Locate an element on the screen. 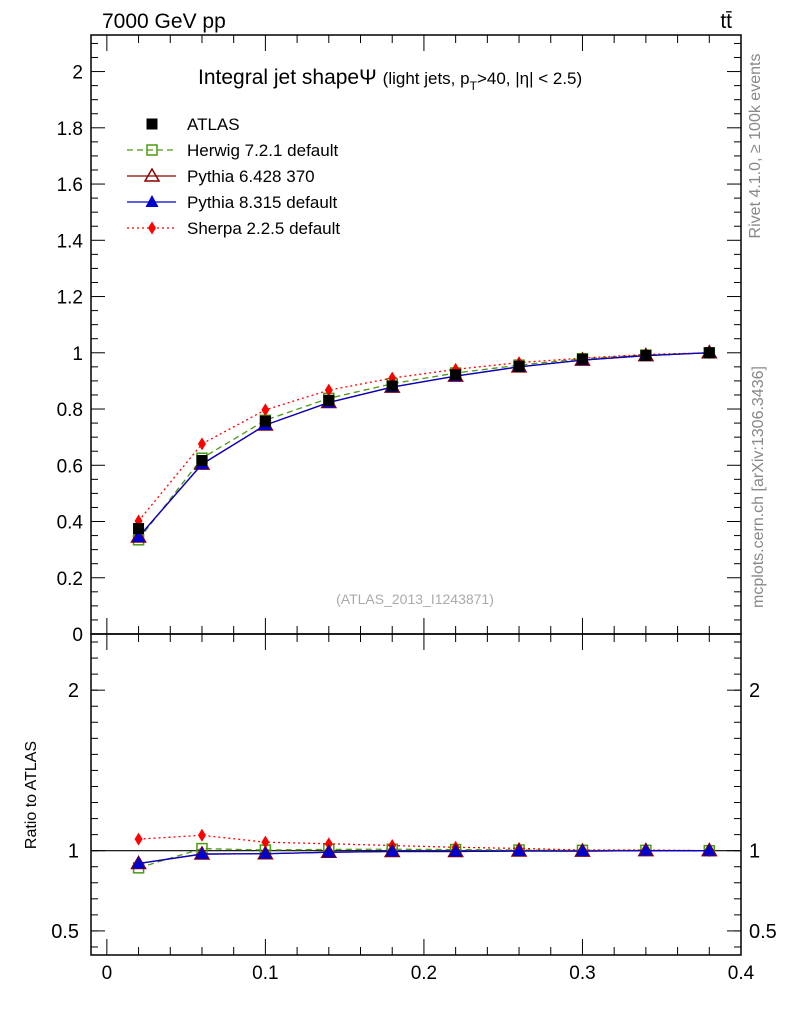 The image size is (786, 1024). legend-marker-atlas is located at coordinates (152, 124).